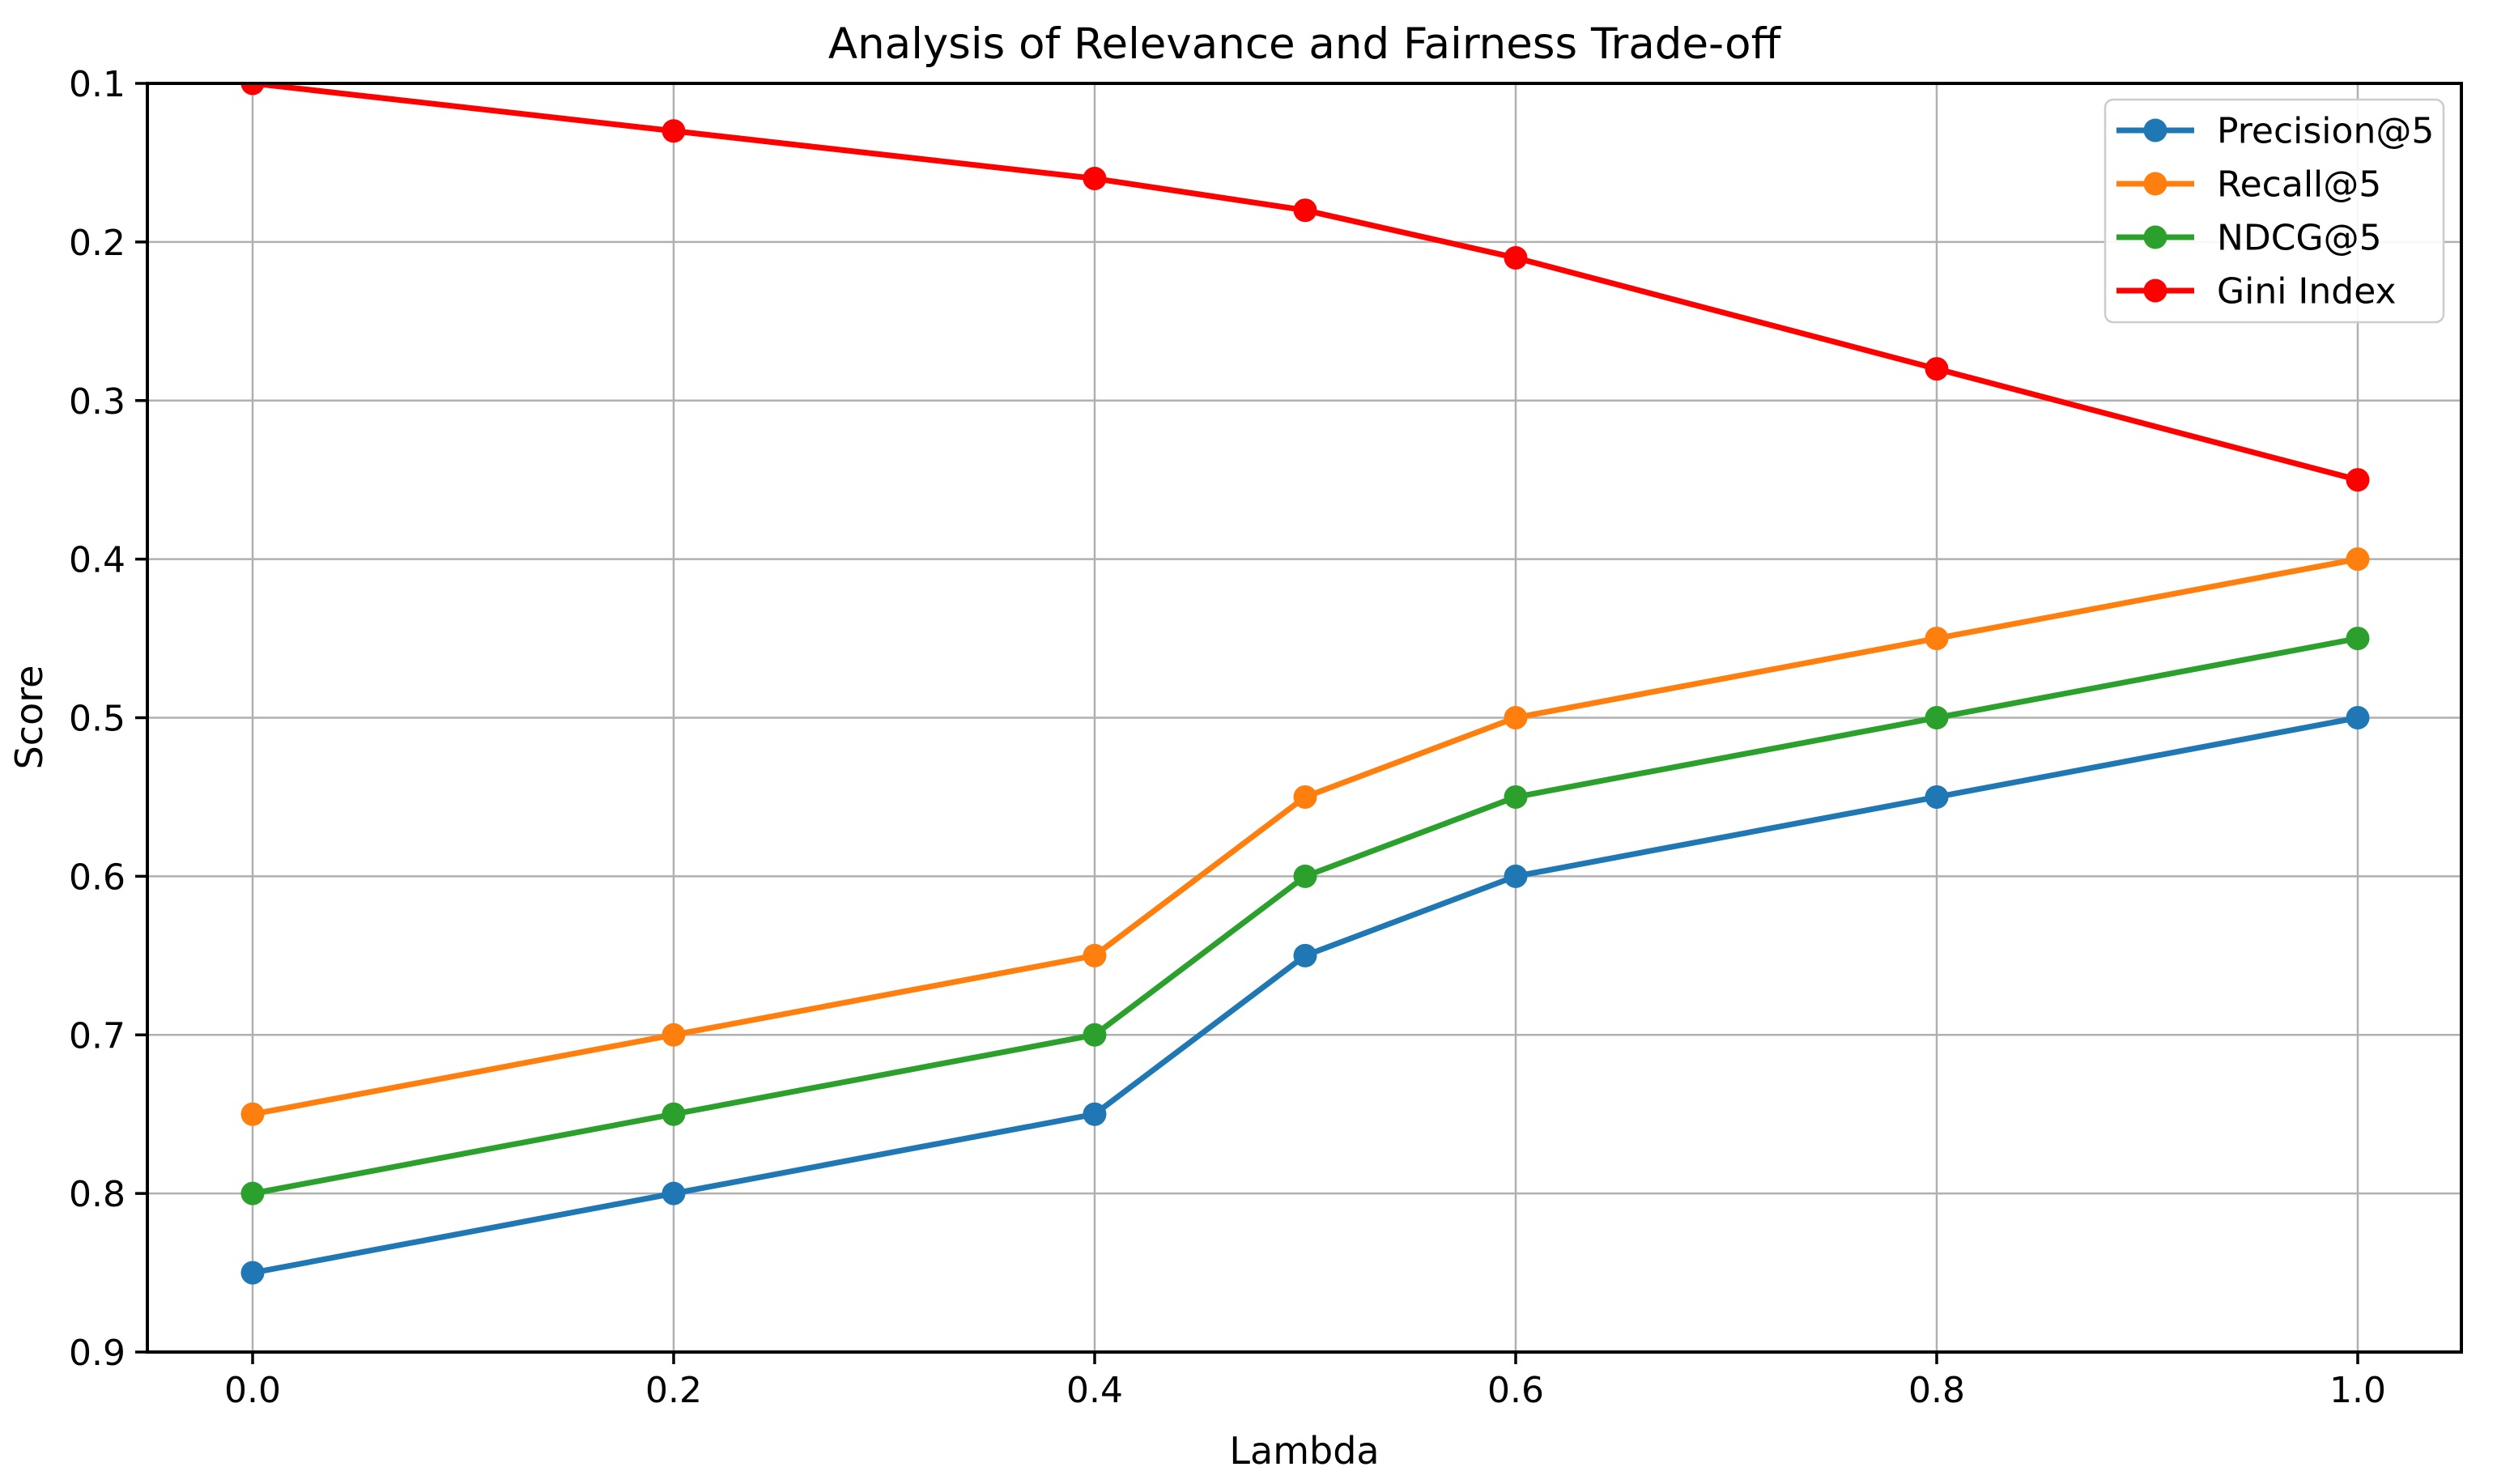 This screenshot has width=2497, height=1484. Describe the element at coordinates (1516, 717) in the screenshot. I see `data-point-recall-5-x0.6` at that location.